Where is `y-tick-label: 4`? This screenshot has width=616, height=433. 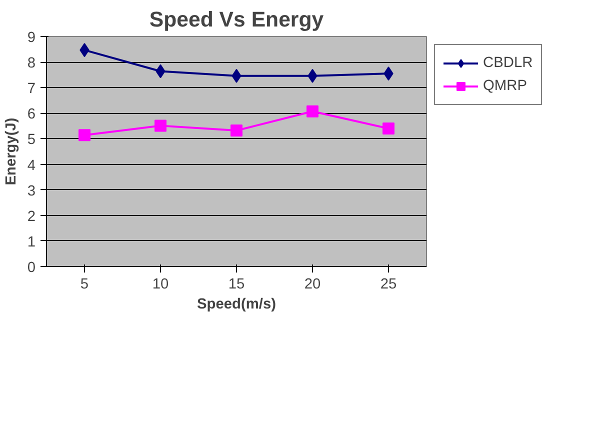
y-tick-label: 4 is located at coordinates (31, 166).